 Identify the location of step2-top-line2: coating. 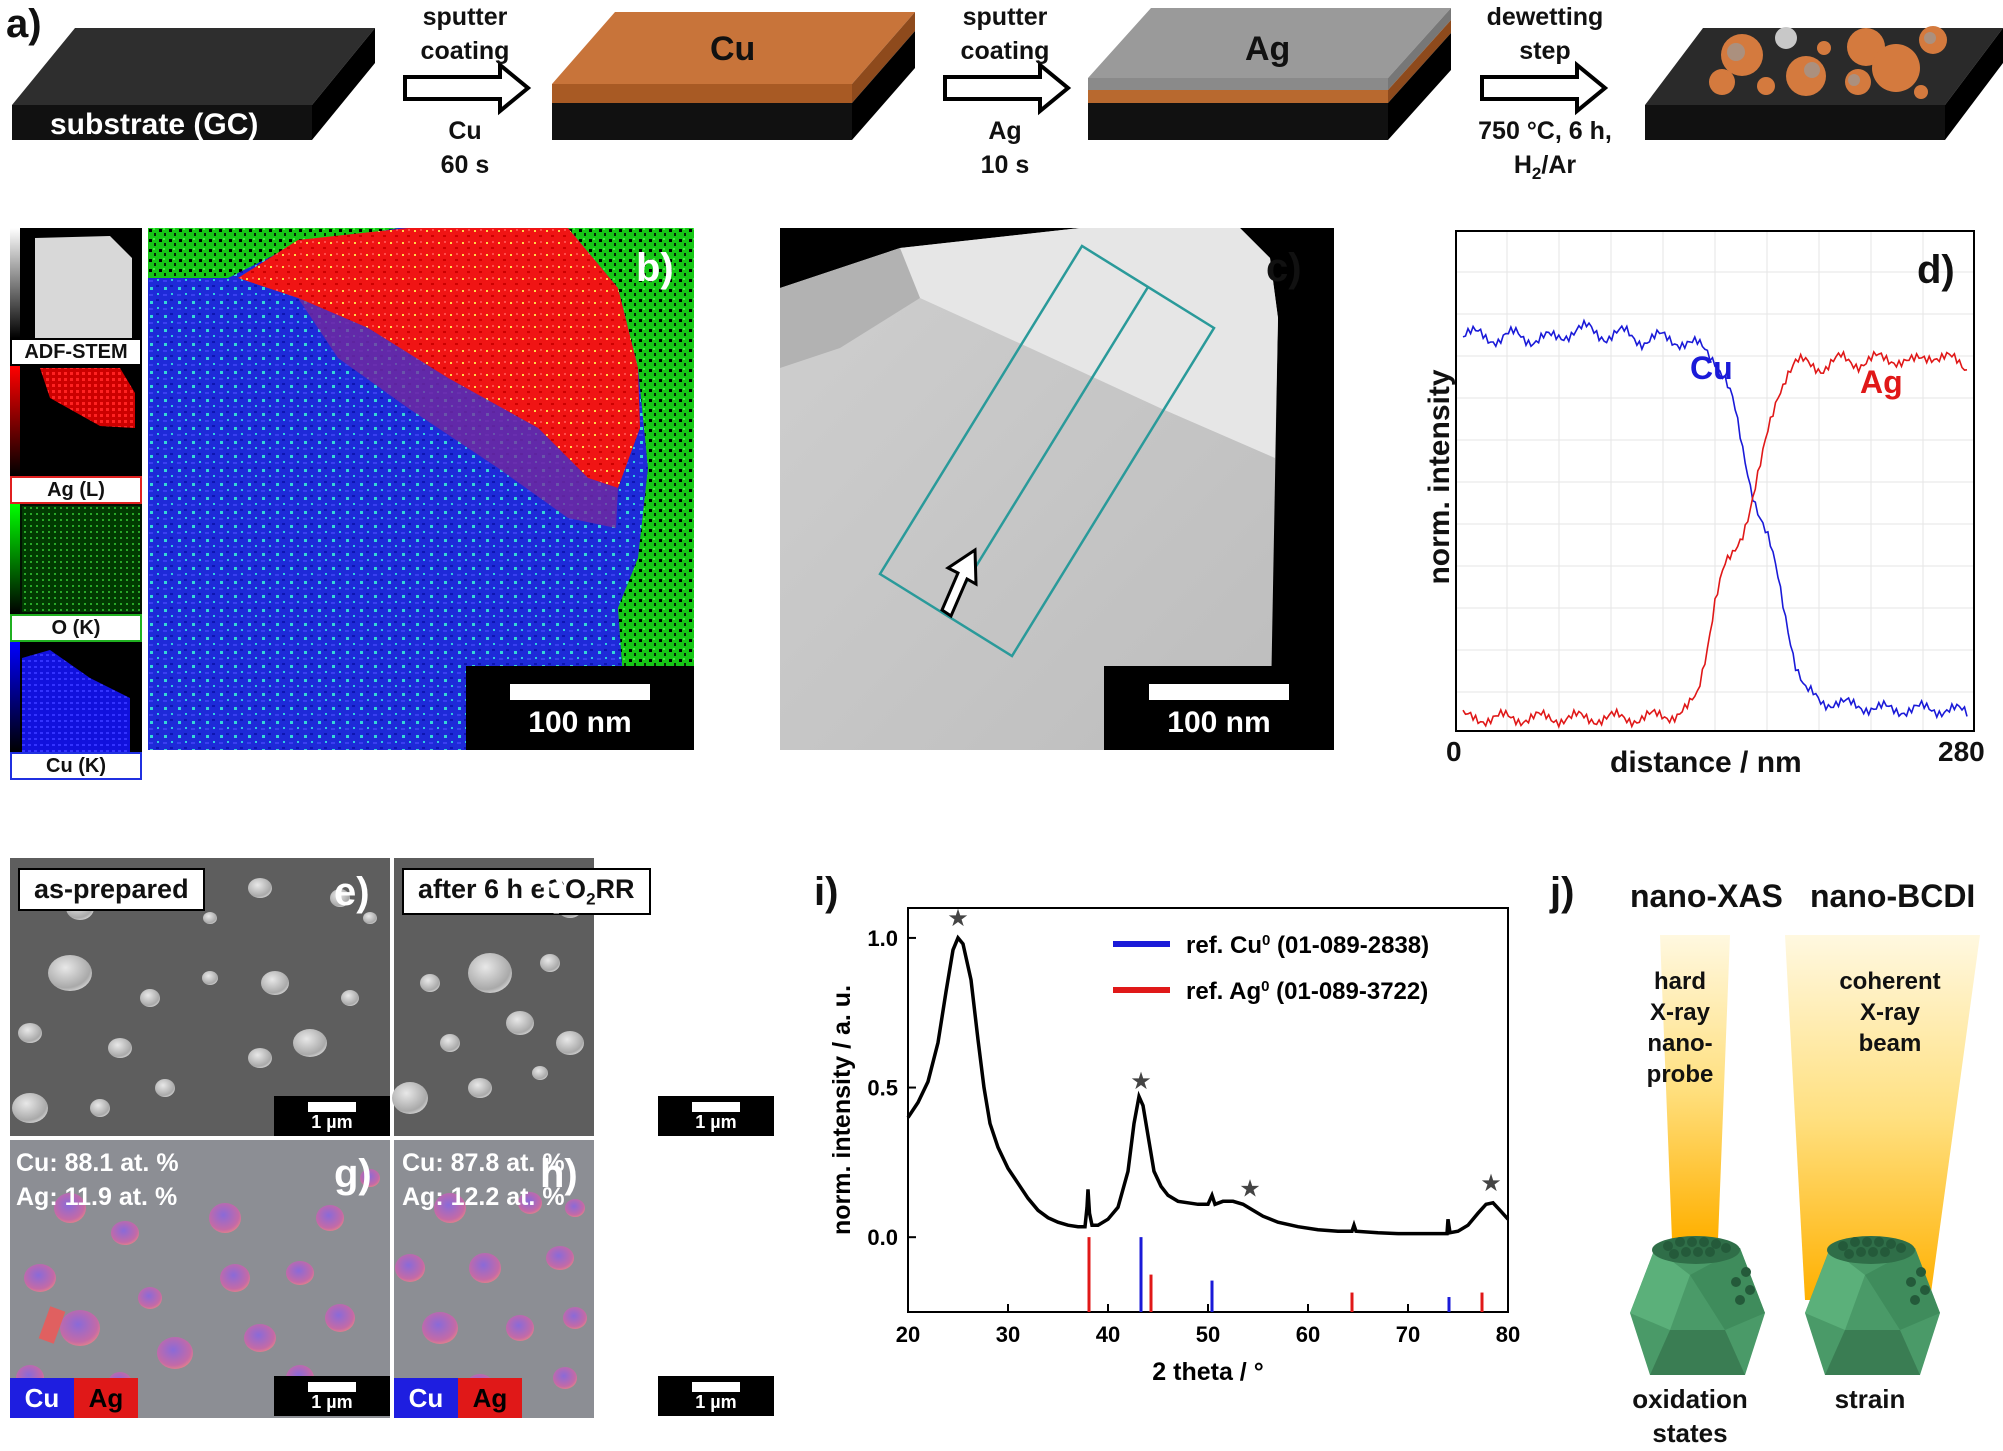
(1005, 51).